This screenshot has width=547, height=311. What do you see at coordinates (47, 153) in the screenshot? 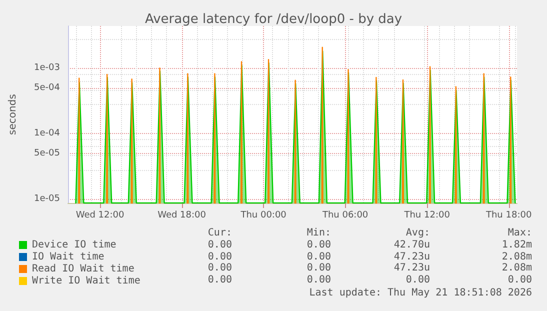
I see `y-tick-label: 5e-05` at bounding box center [47, 153].